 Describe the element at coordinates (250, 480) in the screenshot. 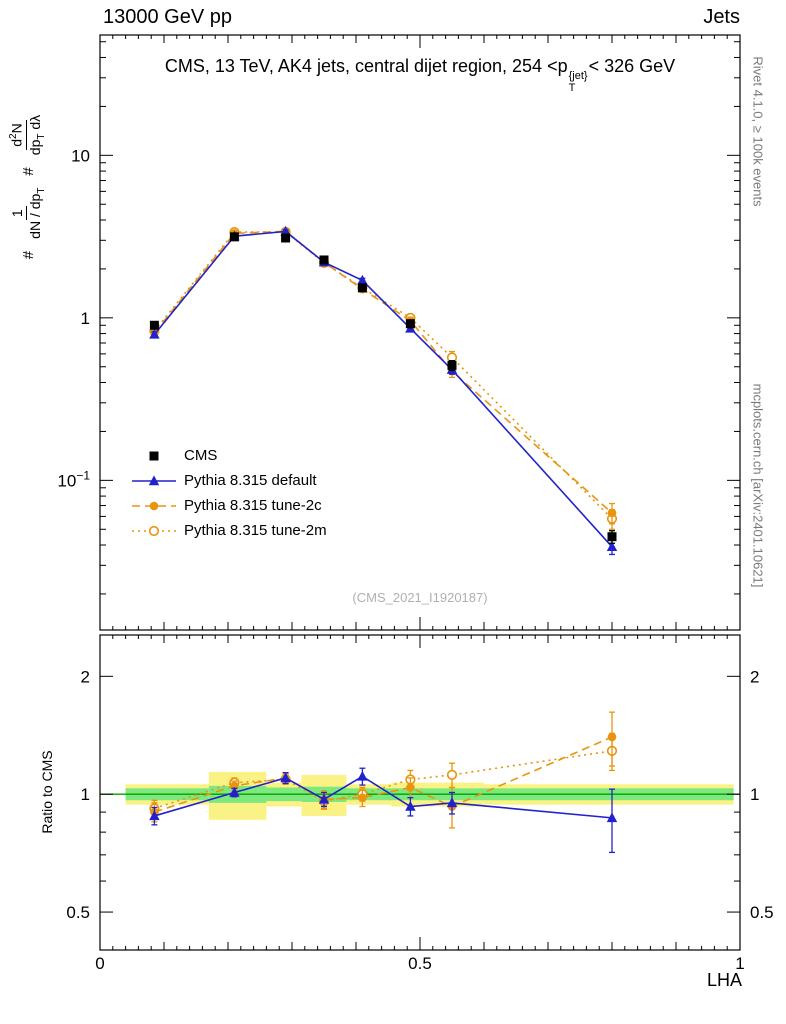

I see `legend-label-pythia-default: Pythia 8.315 default` at that location.